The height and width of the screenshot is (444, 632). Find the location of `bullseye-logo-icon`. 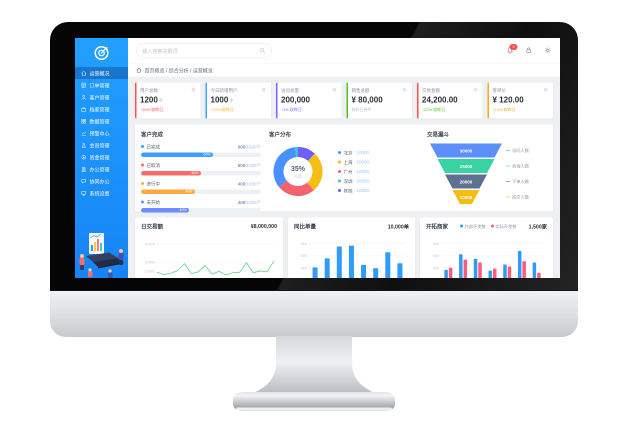

bullseye-logo-icon is located at coordinates (101, 53).